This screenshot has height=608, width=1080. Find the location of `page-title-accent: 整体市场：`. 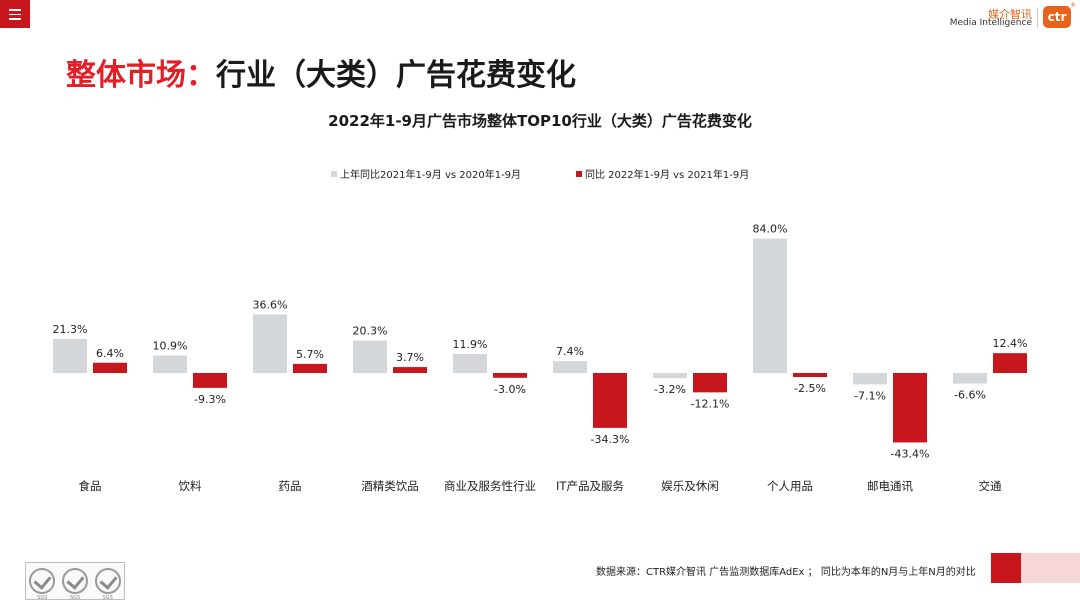

page-title-accent: 整体市场： is located at coordinates (141, 75).